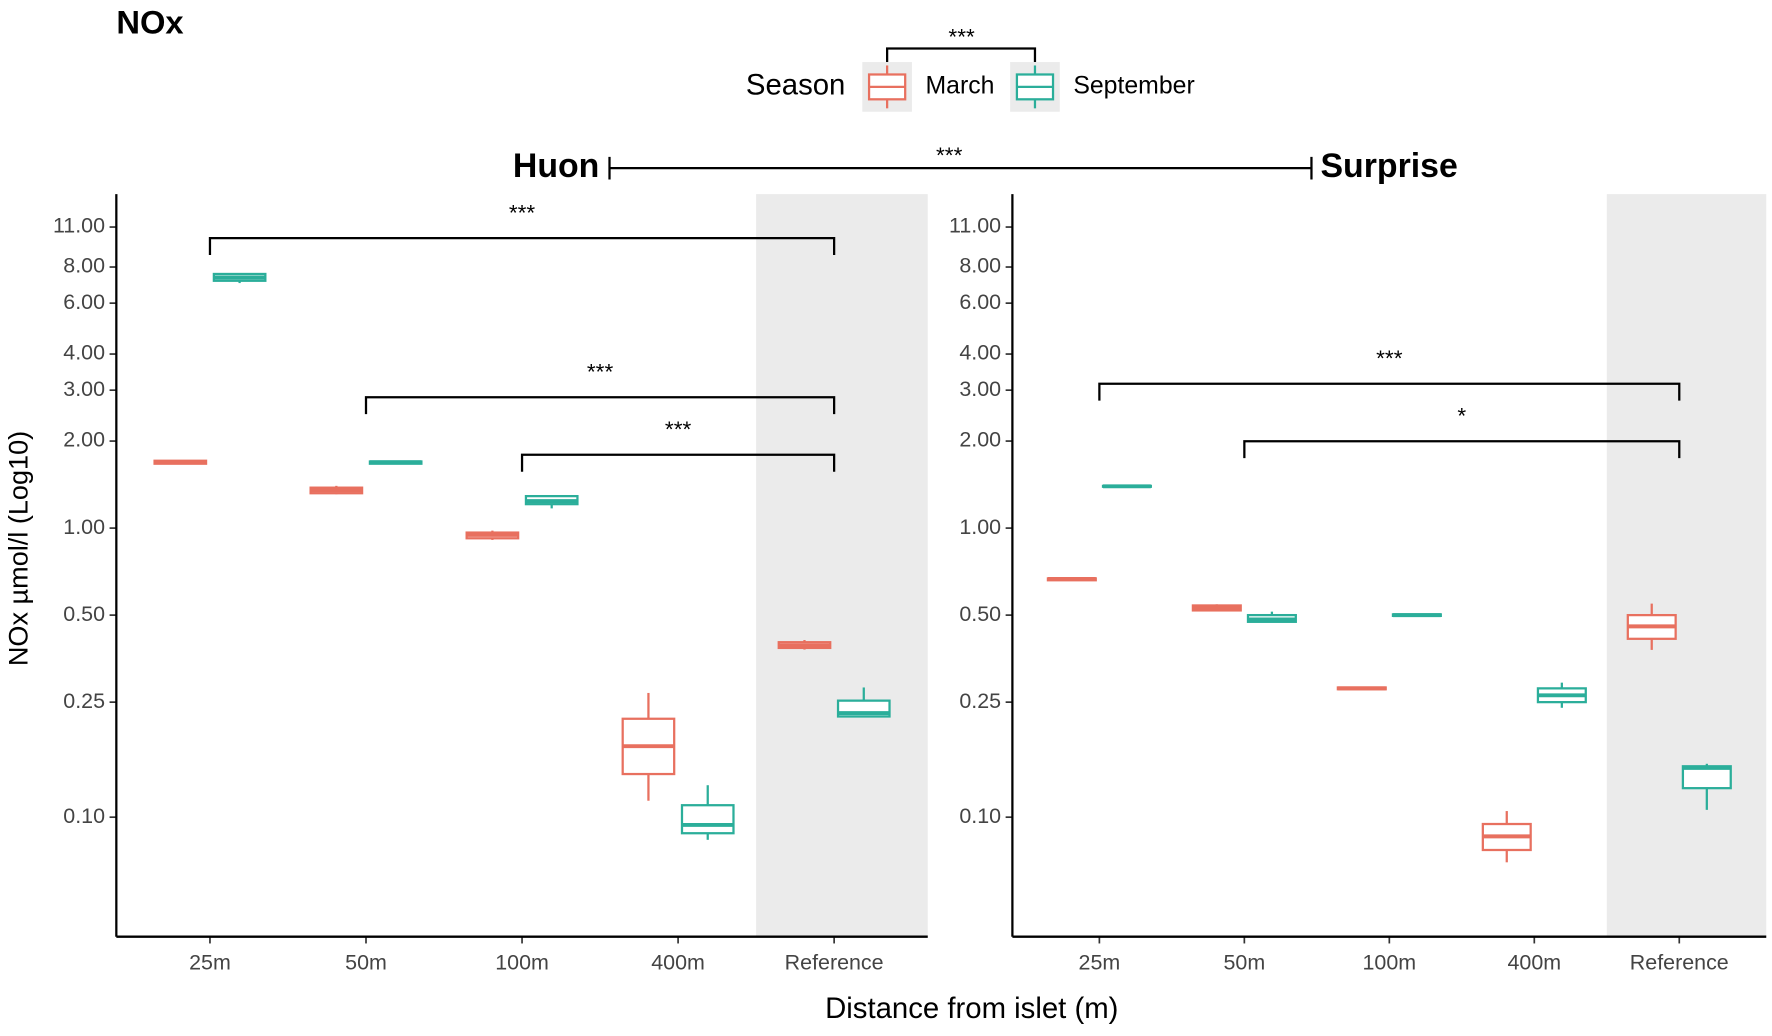 The width and height of the screenshot is (1772, 1036). What do you see at coordinates (18, 548) in the screenshot?
I see `y-axis-label: NOx µmol/l (Log10)` at bounding box center [18, 548].